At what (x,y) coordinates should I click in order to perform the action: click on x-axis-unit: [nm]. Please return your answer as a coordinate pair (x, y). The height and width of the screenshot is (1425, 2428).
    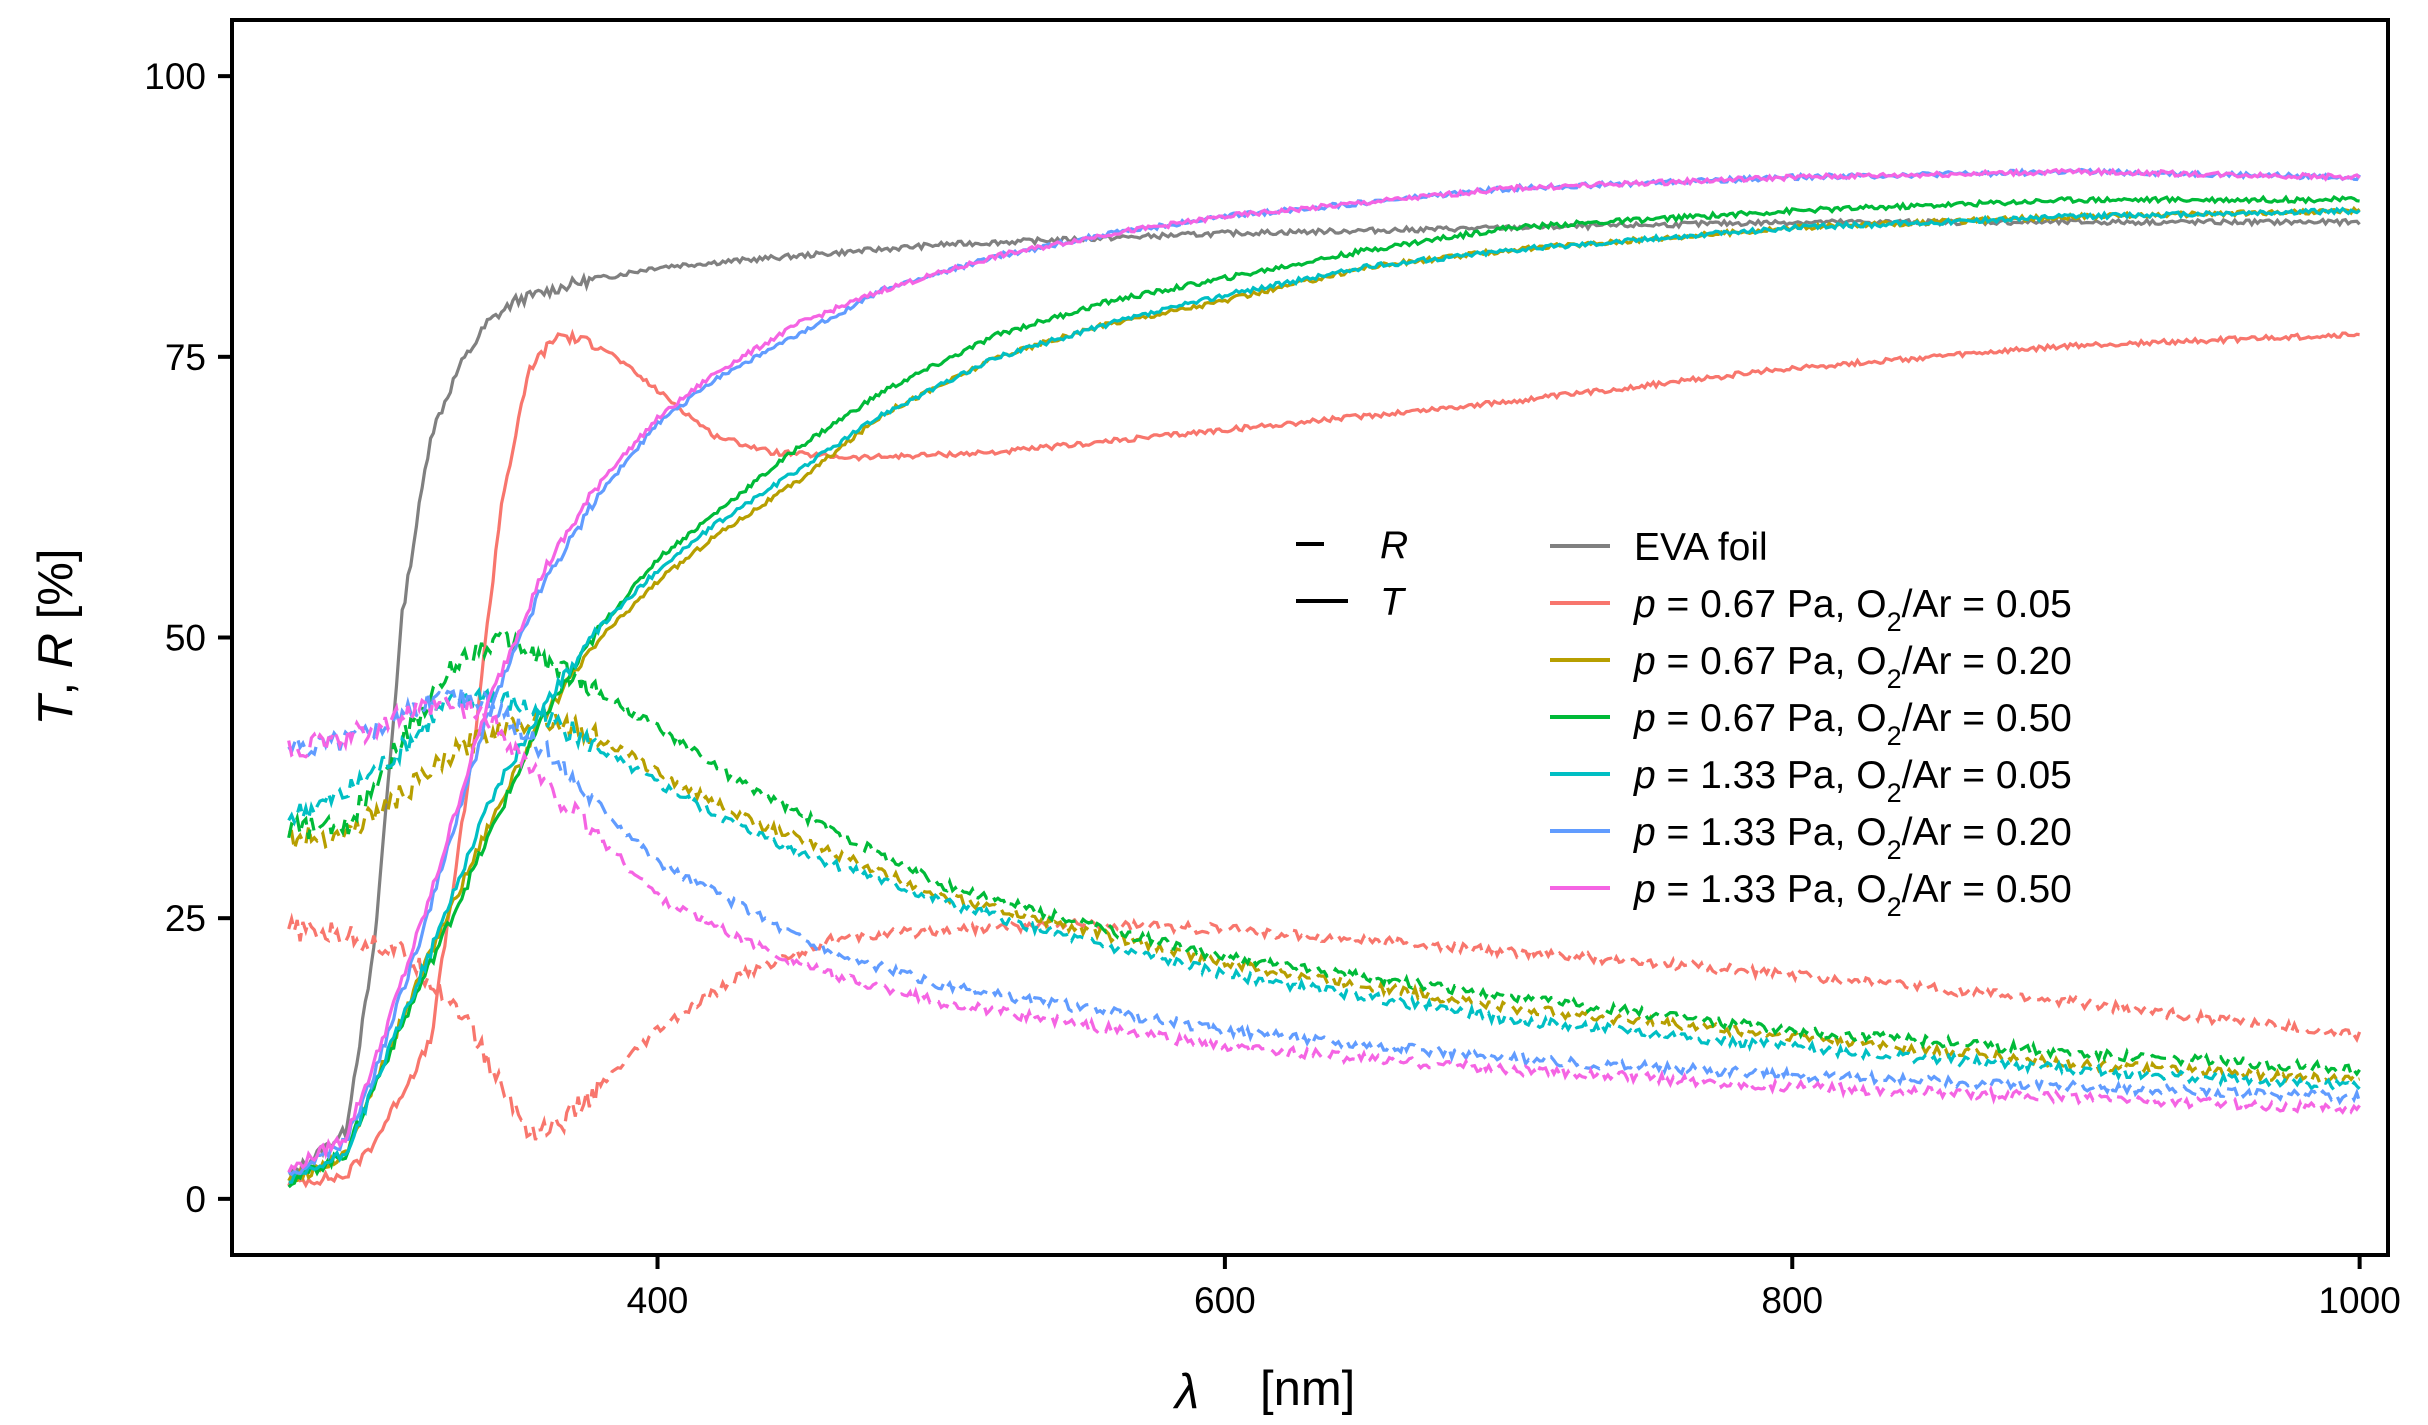
    Looking at the image, I should click on (1307, 1389).